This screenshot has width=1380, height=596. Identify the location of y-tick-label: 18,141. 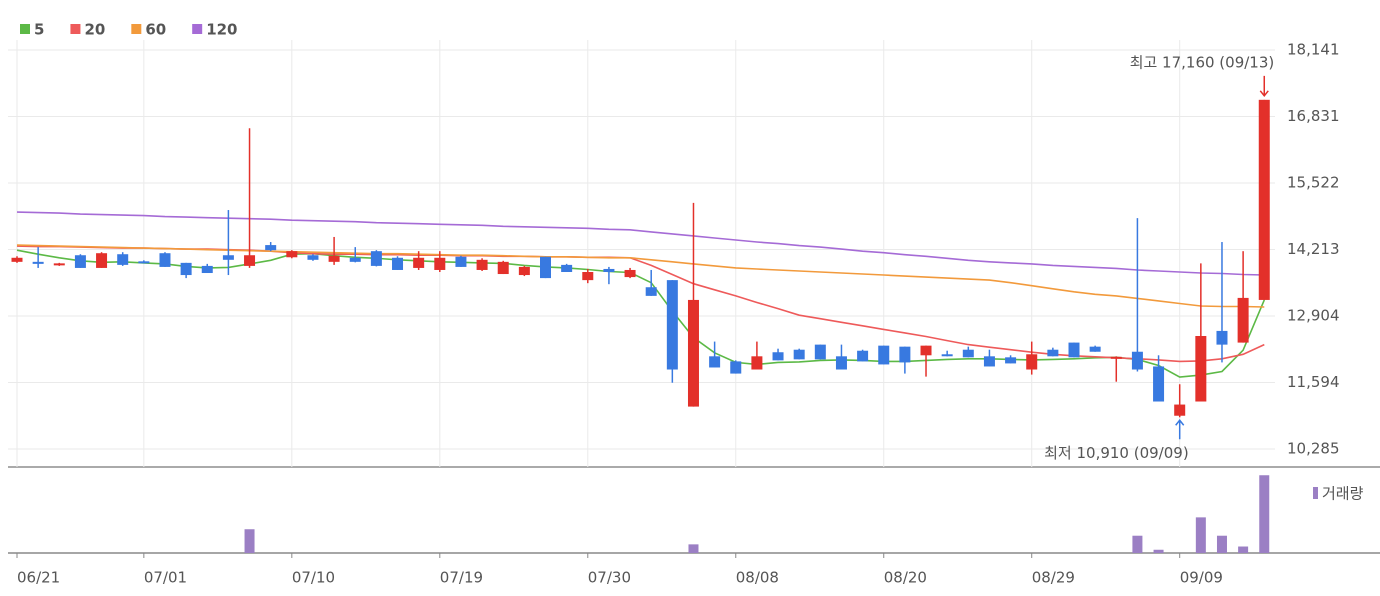
(1313, 50).